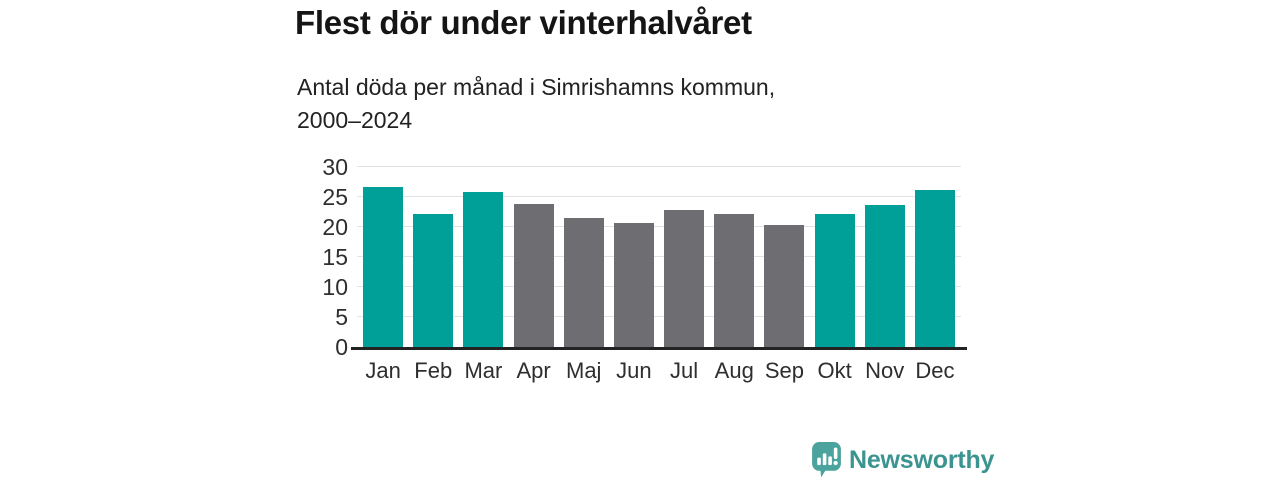 Image resolution: width=1280 pixels, height=480 pixels. Describe the element at coordinates (533, 370) in the screenshot. I see `x-tick-label-apr: Apr` at that location.